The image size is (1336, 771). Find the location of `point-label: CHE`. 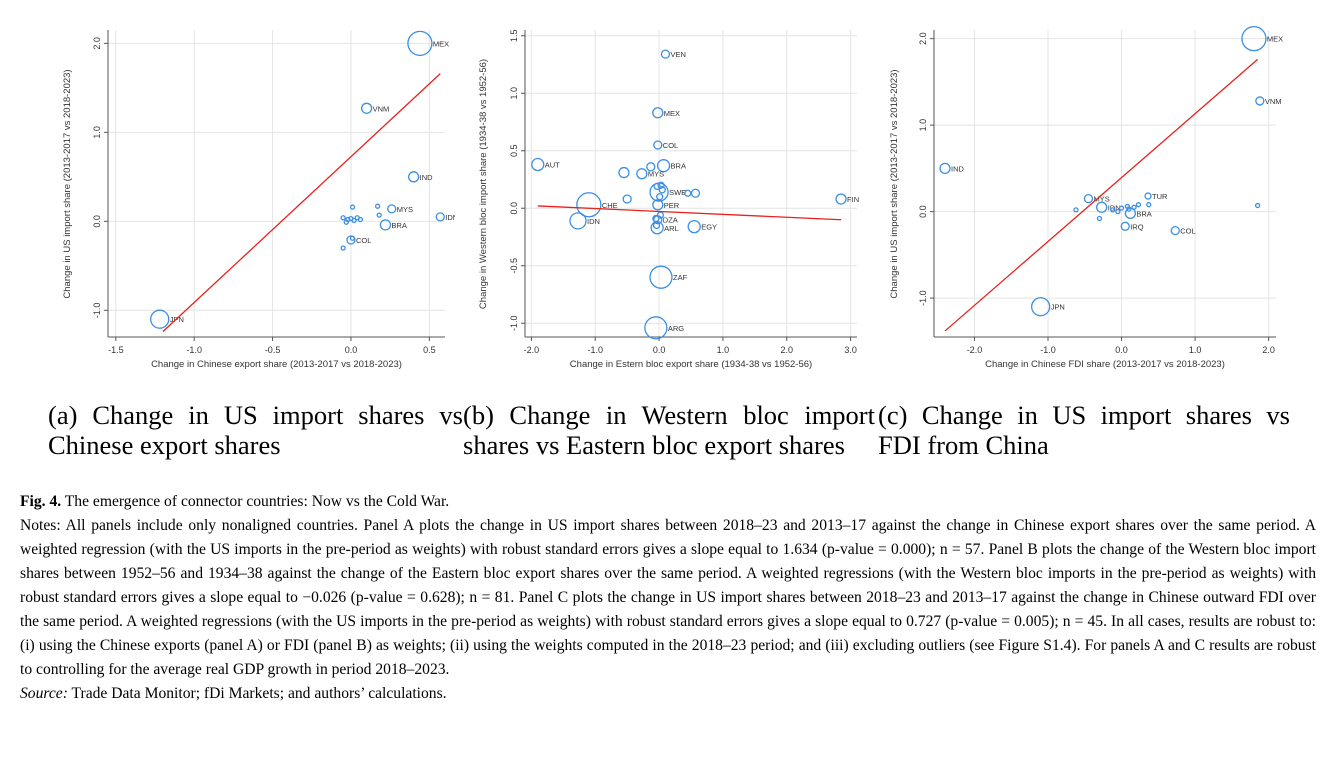

point-label: CHE is located at coordinates (610, 205).